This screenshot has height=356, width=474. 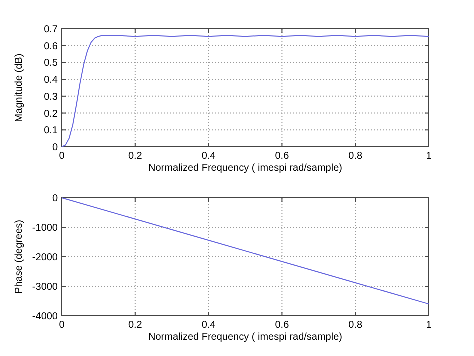 What do you see at coordinates (19, 88) in the screenshot?
I see `y-axis-title: Magnitude (dB)` at bounding box center [19, 88].